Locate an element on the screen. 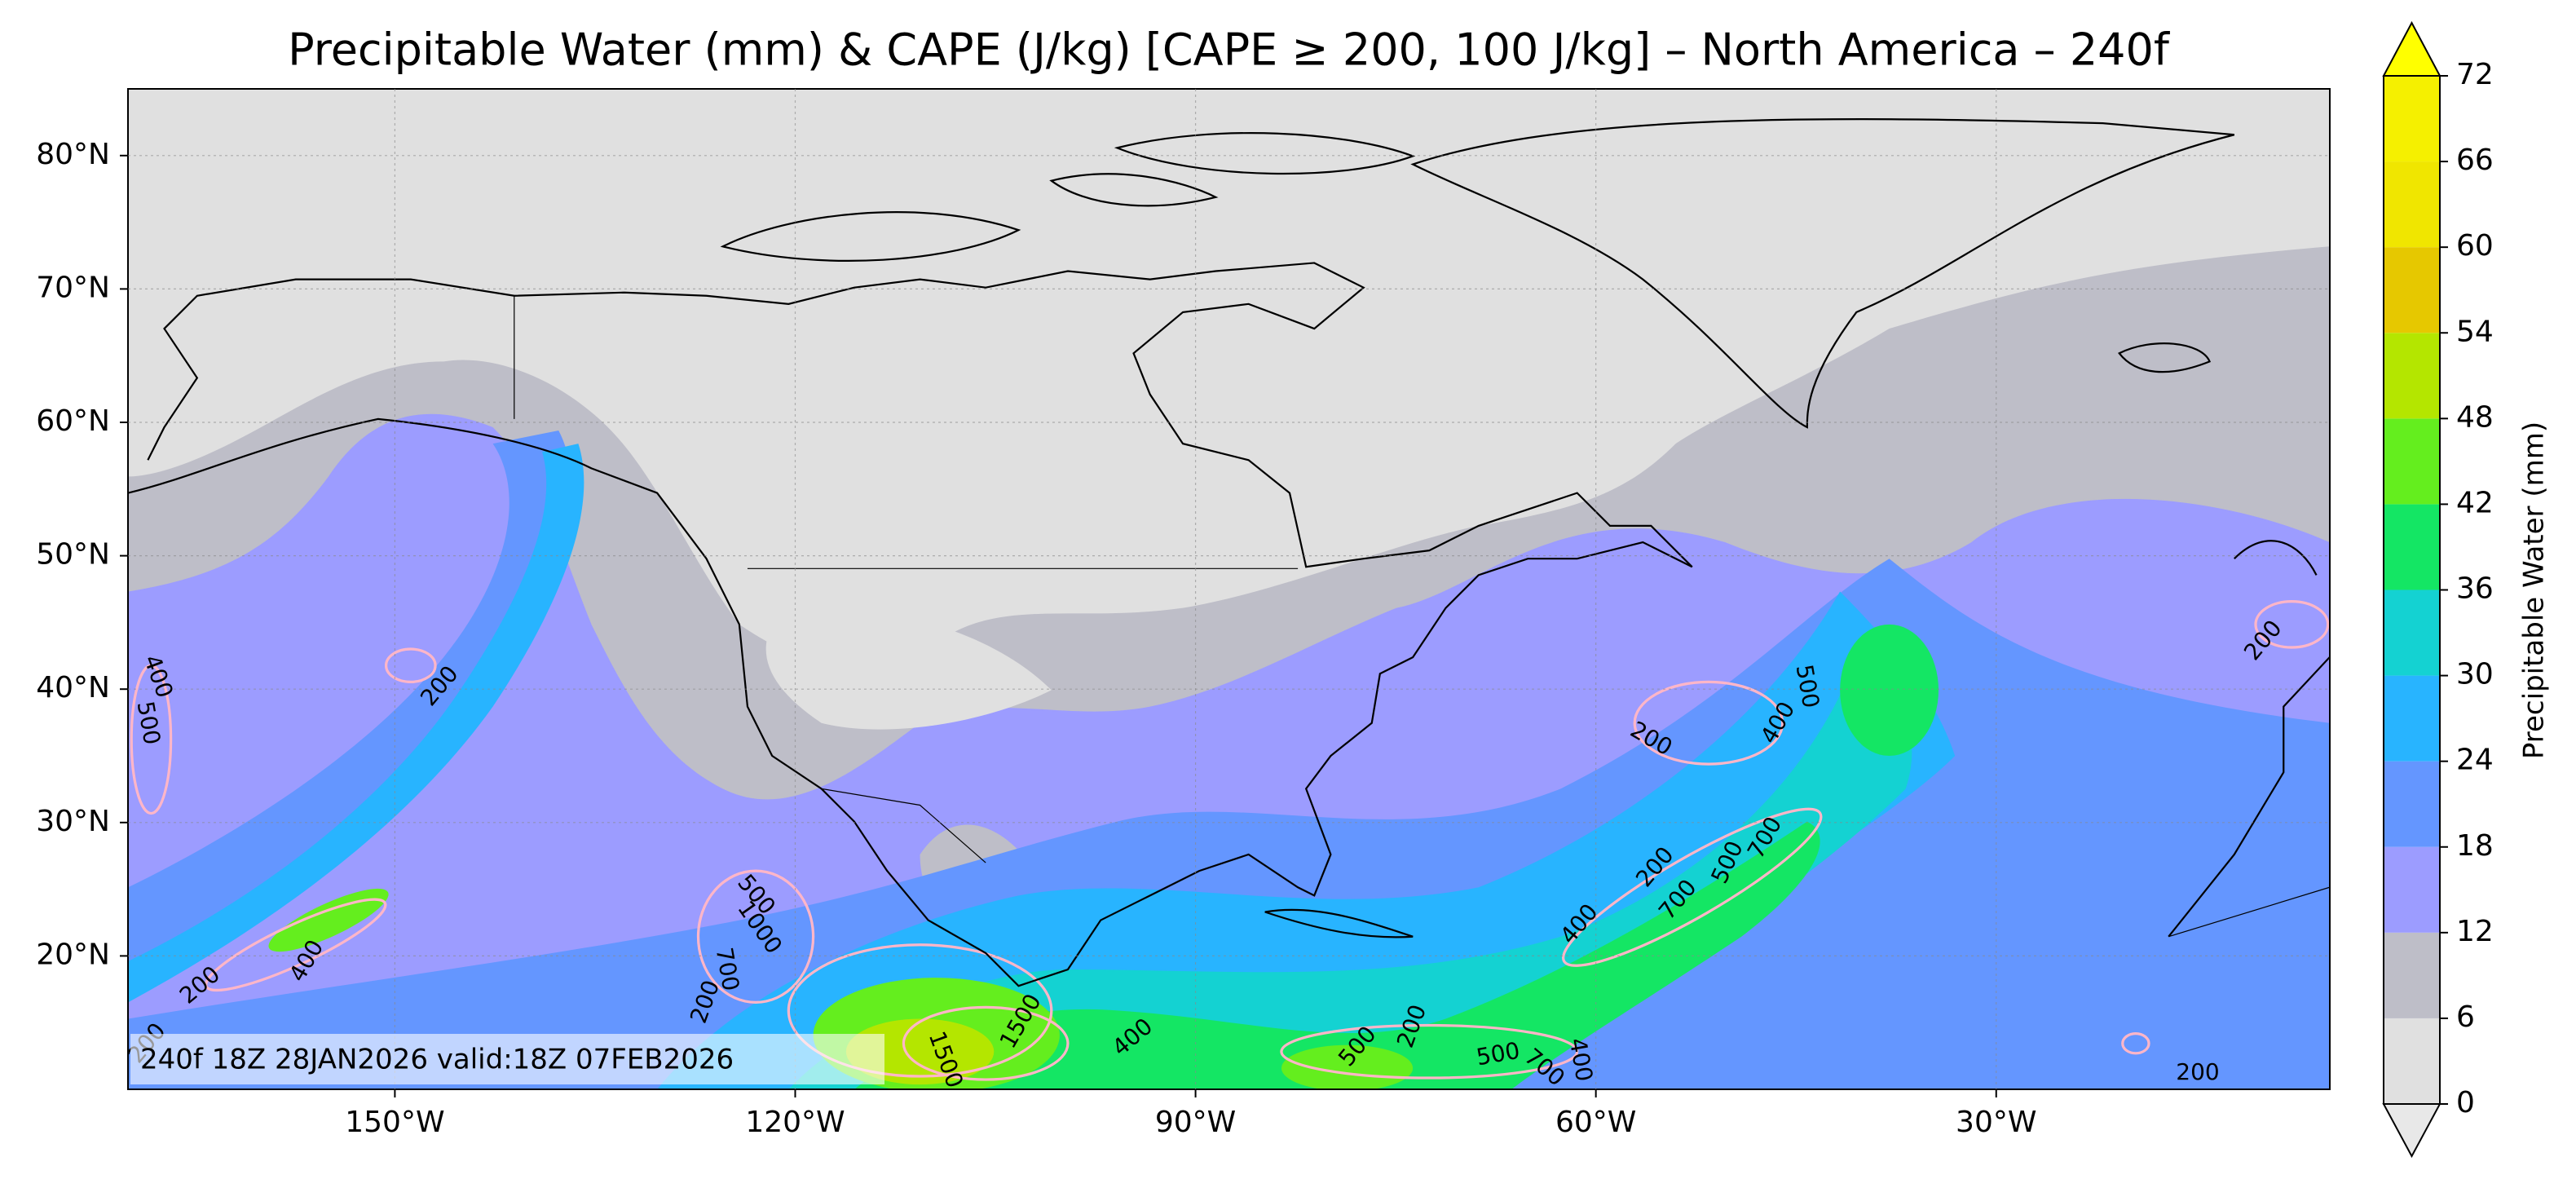 The height and width of the screenshot is (1179, 2576). colorbar-tick-label: 66 is located at coordinates (2475, 160).